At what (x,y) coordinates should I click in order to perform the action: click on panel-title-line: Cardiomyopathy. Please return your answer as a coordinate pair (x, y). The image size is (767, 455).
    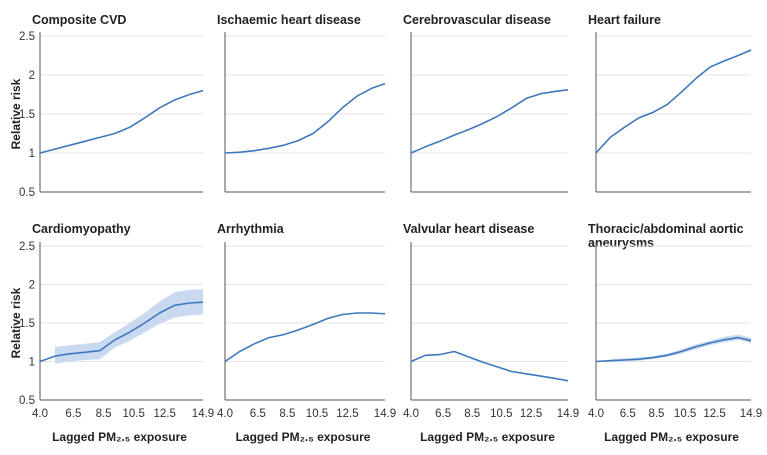
    Looking at the image, I should click on (81, 229).